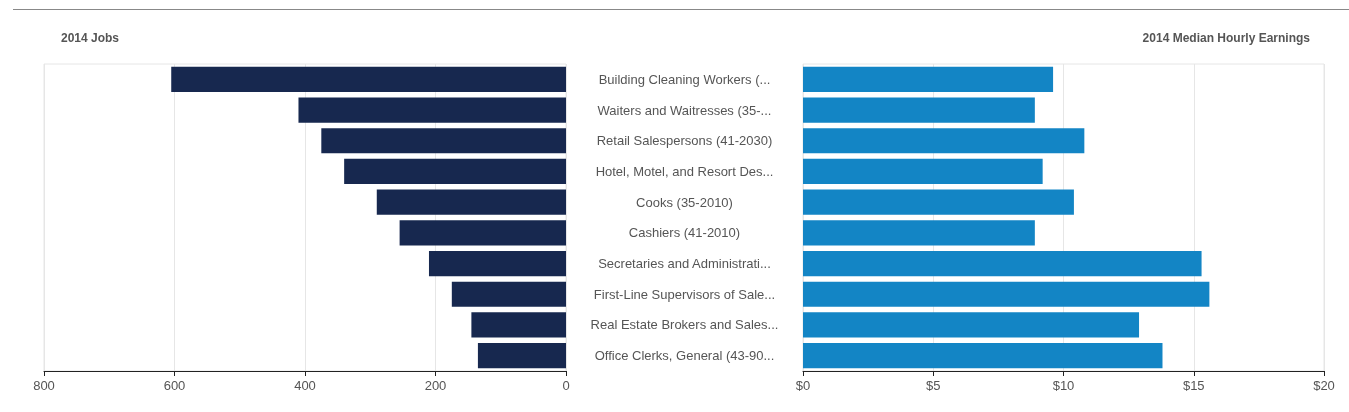 This screenshot has width=1349, height=412. Describe the element at coordinates (435, 385) in the screenshot. I see `x-tick-label: 200` at that location.